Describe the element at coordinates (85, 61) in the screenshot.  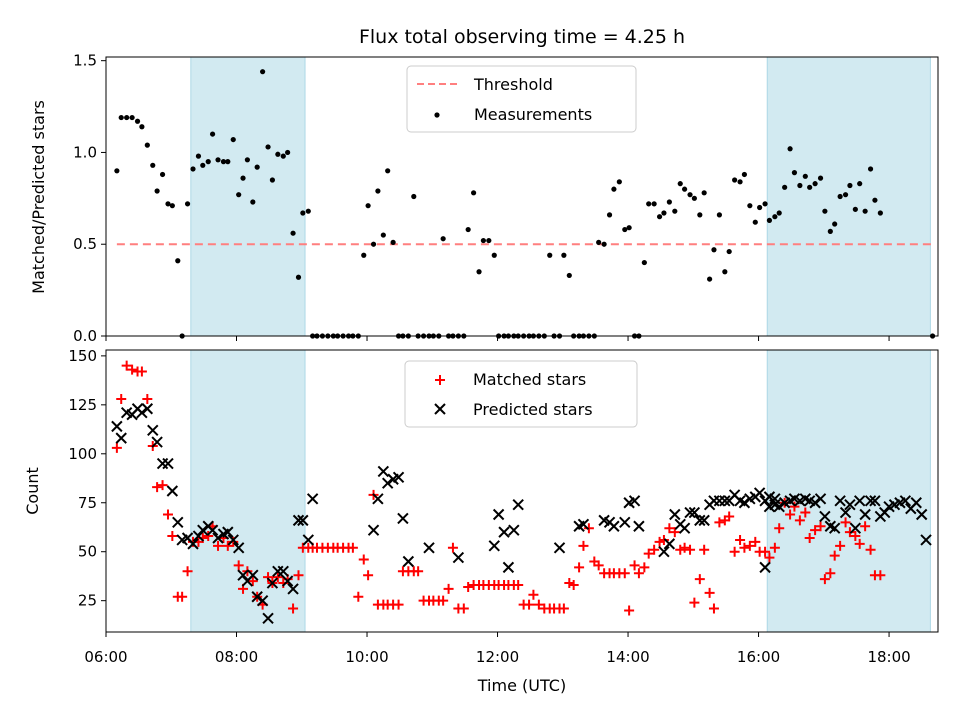
I see `top-y-tick-label: 1.5` at that location.